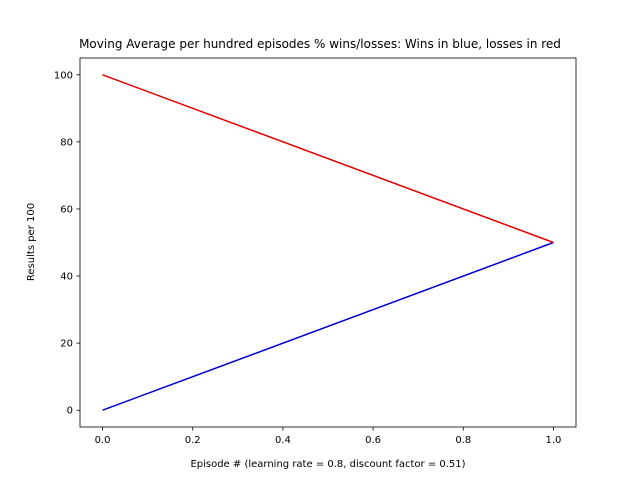 Image resolution: width=640 pixels, height=480 pixels. Describe the element at coordinates (67, 243) in the screenshot. I see `y-axis: 0 20 40 60 80 100` at that location.